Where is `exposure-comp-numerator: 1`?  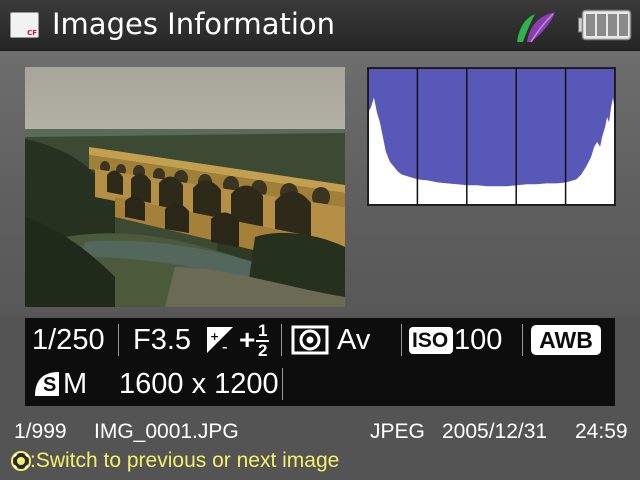 exposure-comp-numerator: 1 is located at coordinates (263, 330).